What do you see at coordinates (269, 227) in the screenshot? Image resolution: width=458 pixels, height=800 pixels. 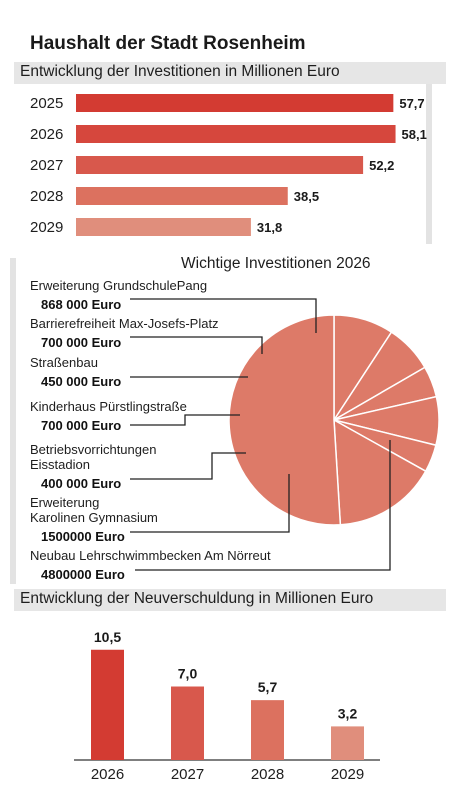 I see `investment-value-2029: 31,8` at bounding box center [269, 227].